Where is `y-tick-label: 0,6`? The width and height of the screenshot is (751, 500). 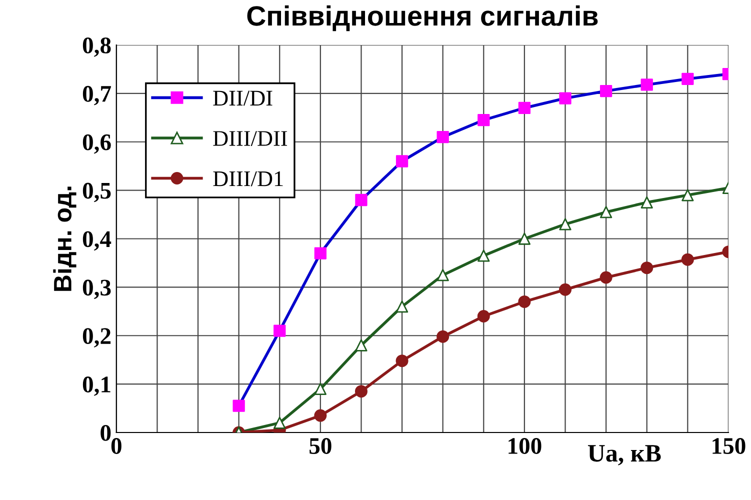 y-tick-label: 0,6 is located at coordinates (96, 144).